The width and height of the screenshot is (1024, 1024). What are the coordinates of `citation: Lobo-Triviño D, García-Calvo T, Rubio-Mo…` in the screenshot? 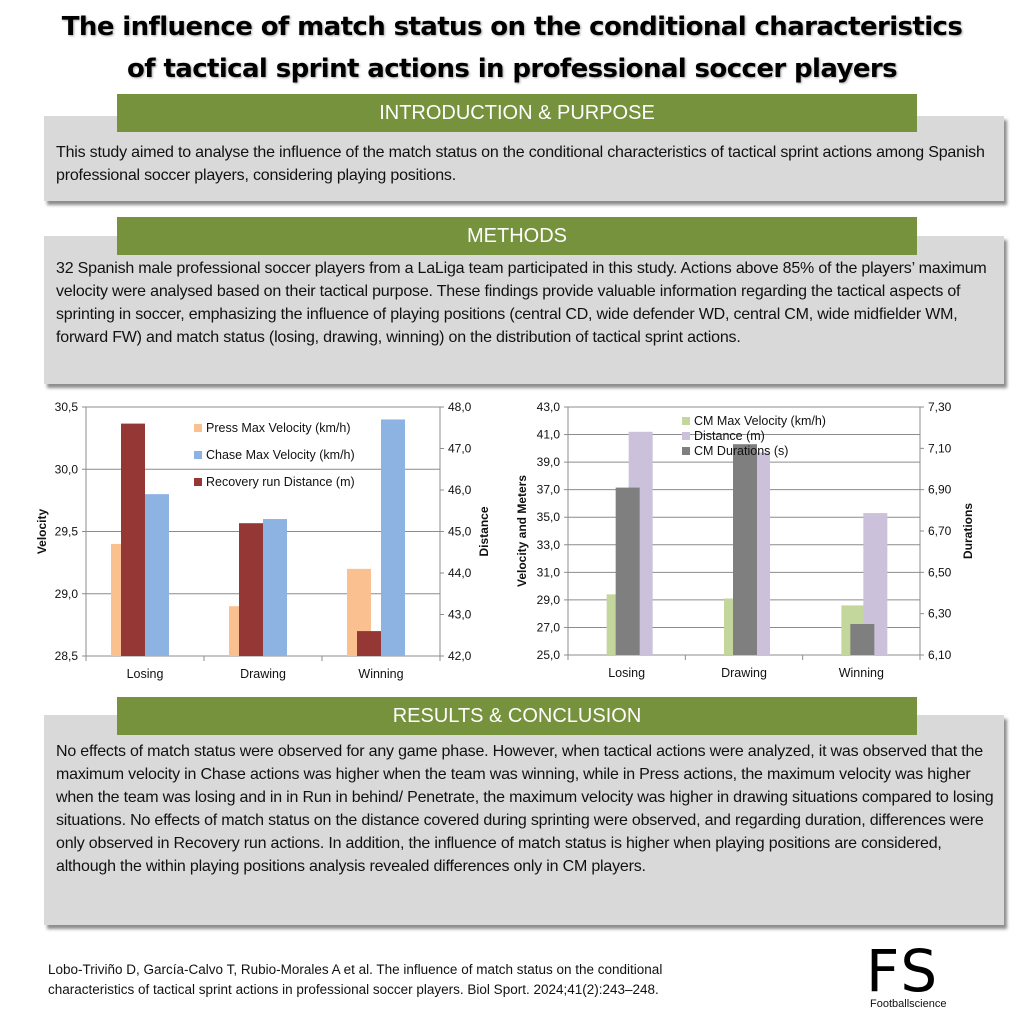 It's located at (428, 980).